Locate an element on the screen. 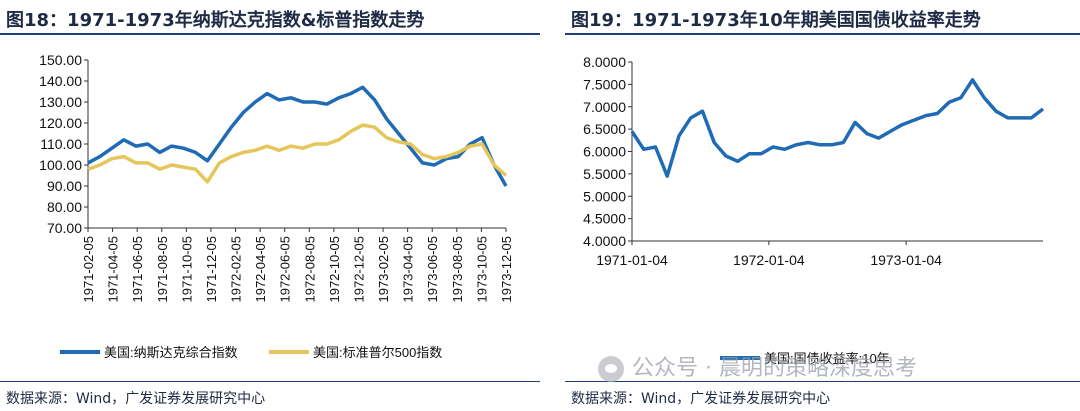  left-x-tick-label: 1973-08-05 is located at coordinates (457, 269).